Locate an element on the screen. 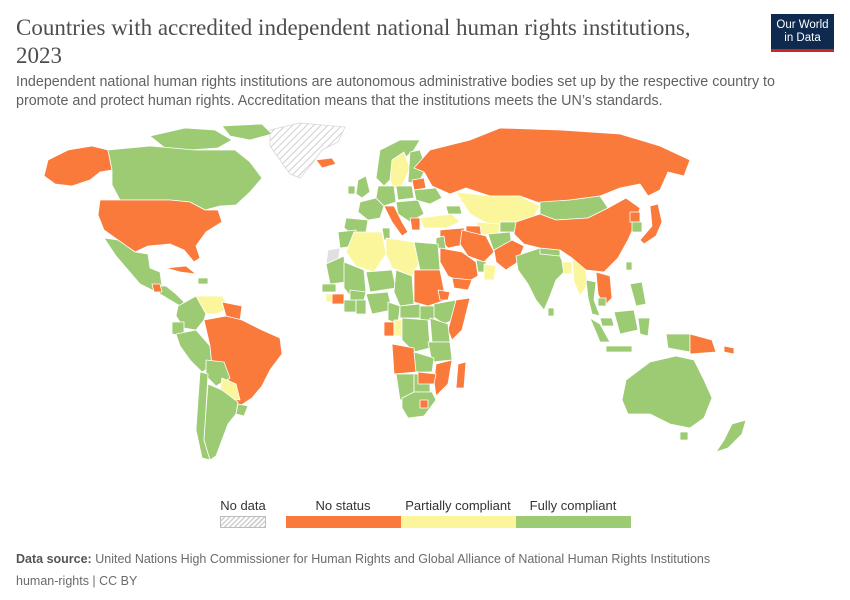  china is located at coordinates (577, 235).